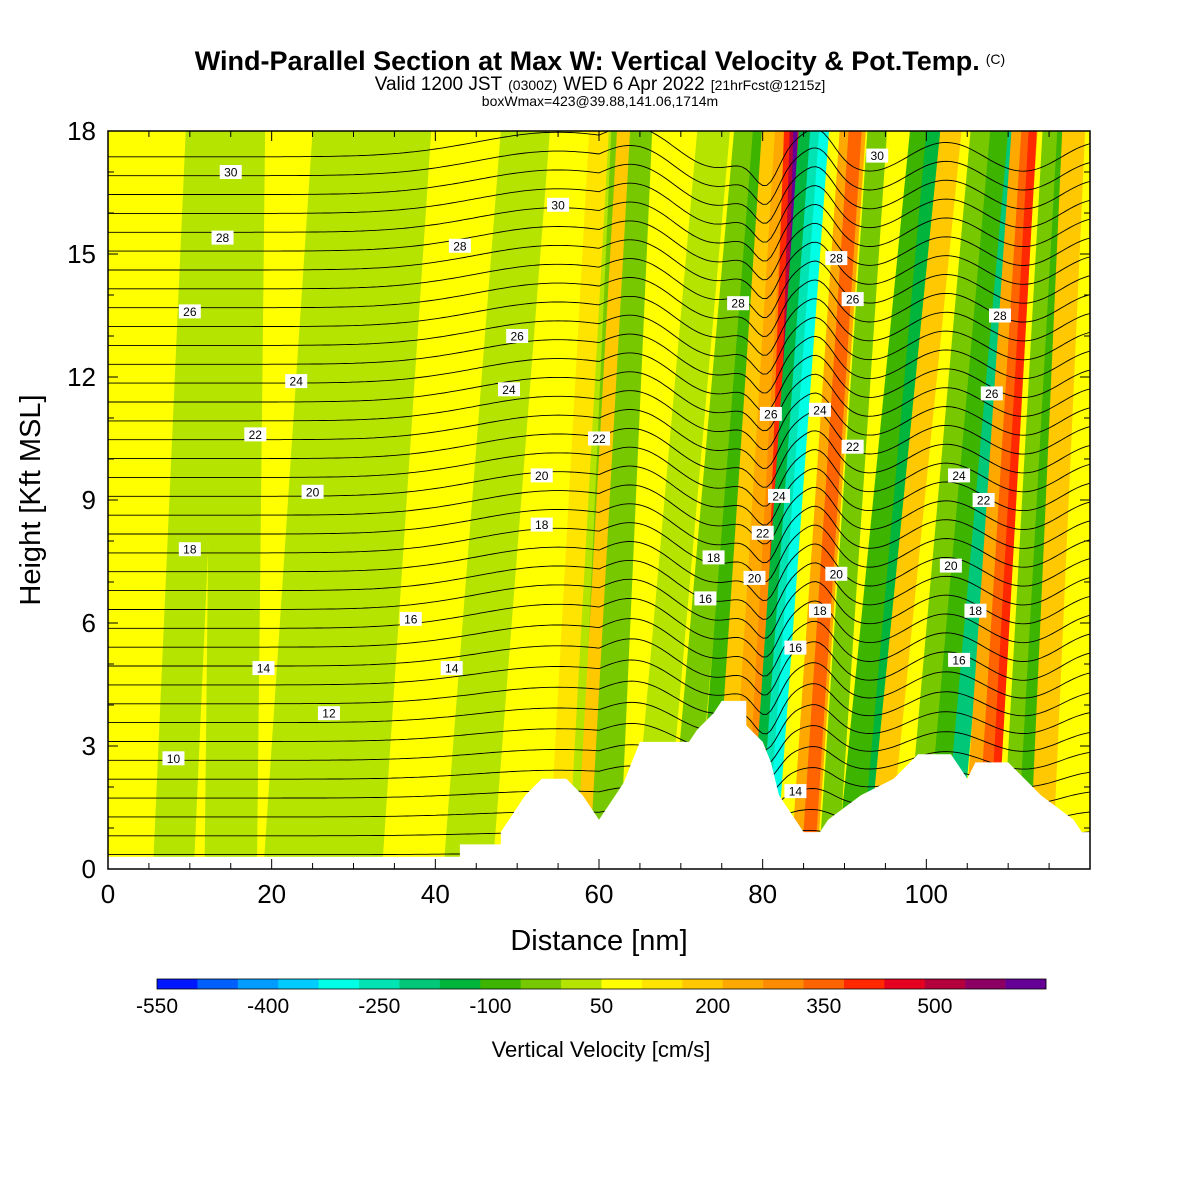 This screenshot has height=1200, width=1200. I want to click on colorbar-tick-label: 200, so click(712, 1006).